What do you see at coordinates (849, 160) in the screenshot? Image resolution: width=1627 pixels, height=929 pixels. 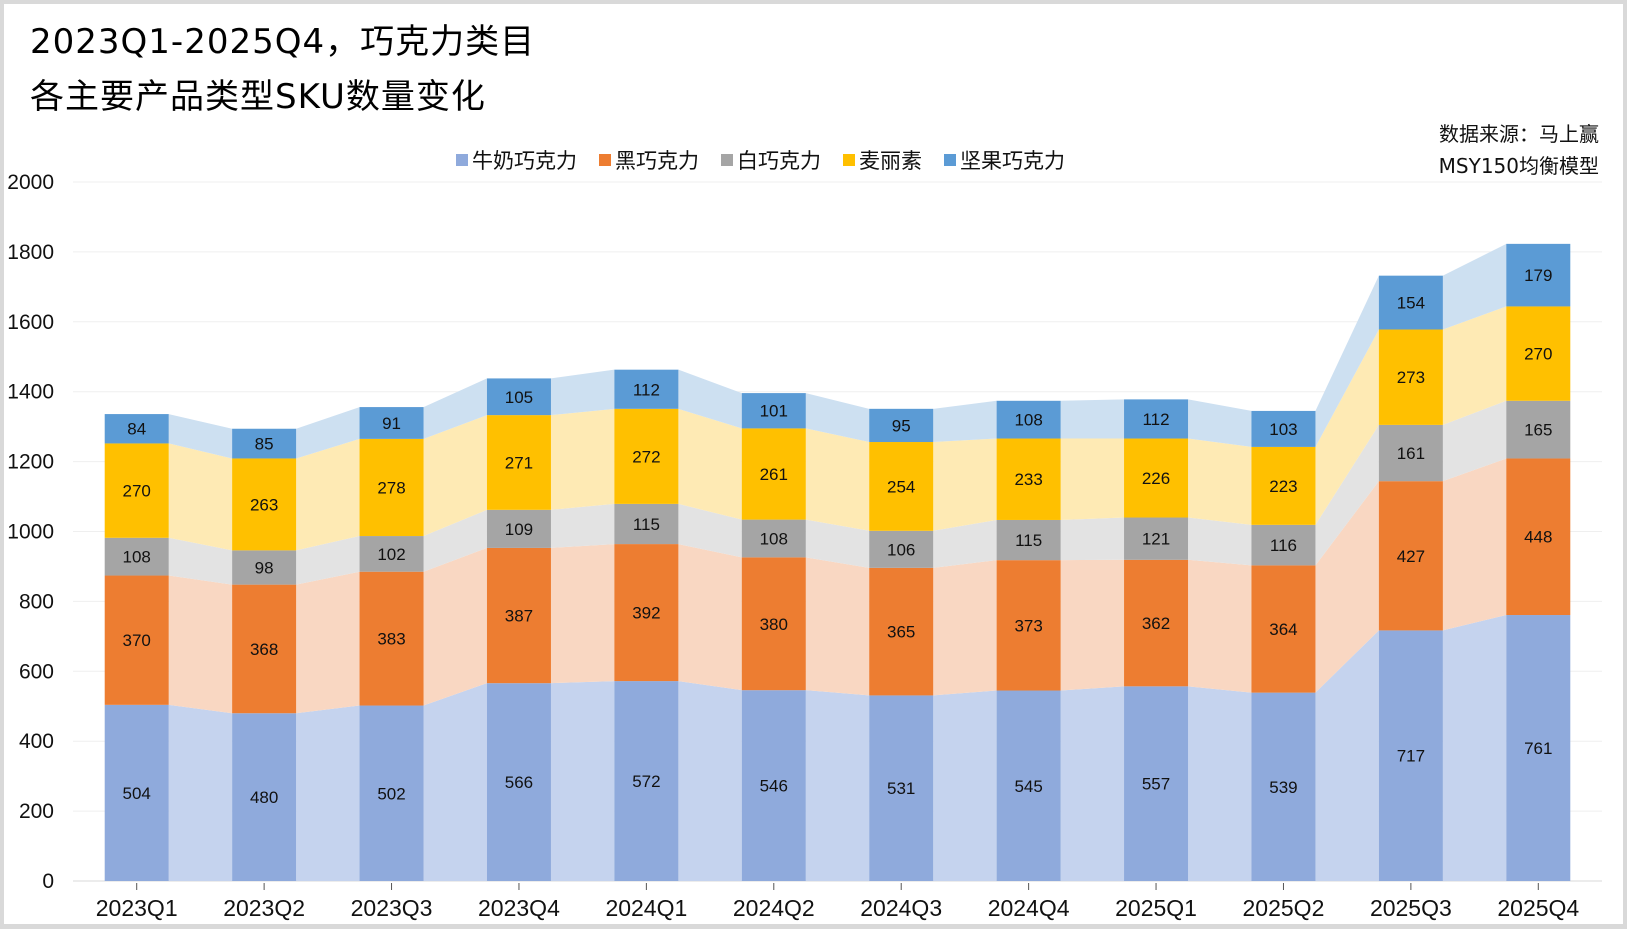 I see `legend-swatch-icon` at bounding box center [849, 160].